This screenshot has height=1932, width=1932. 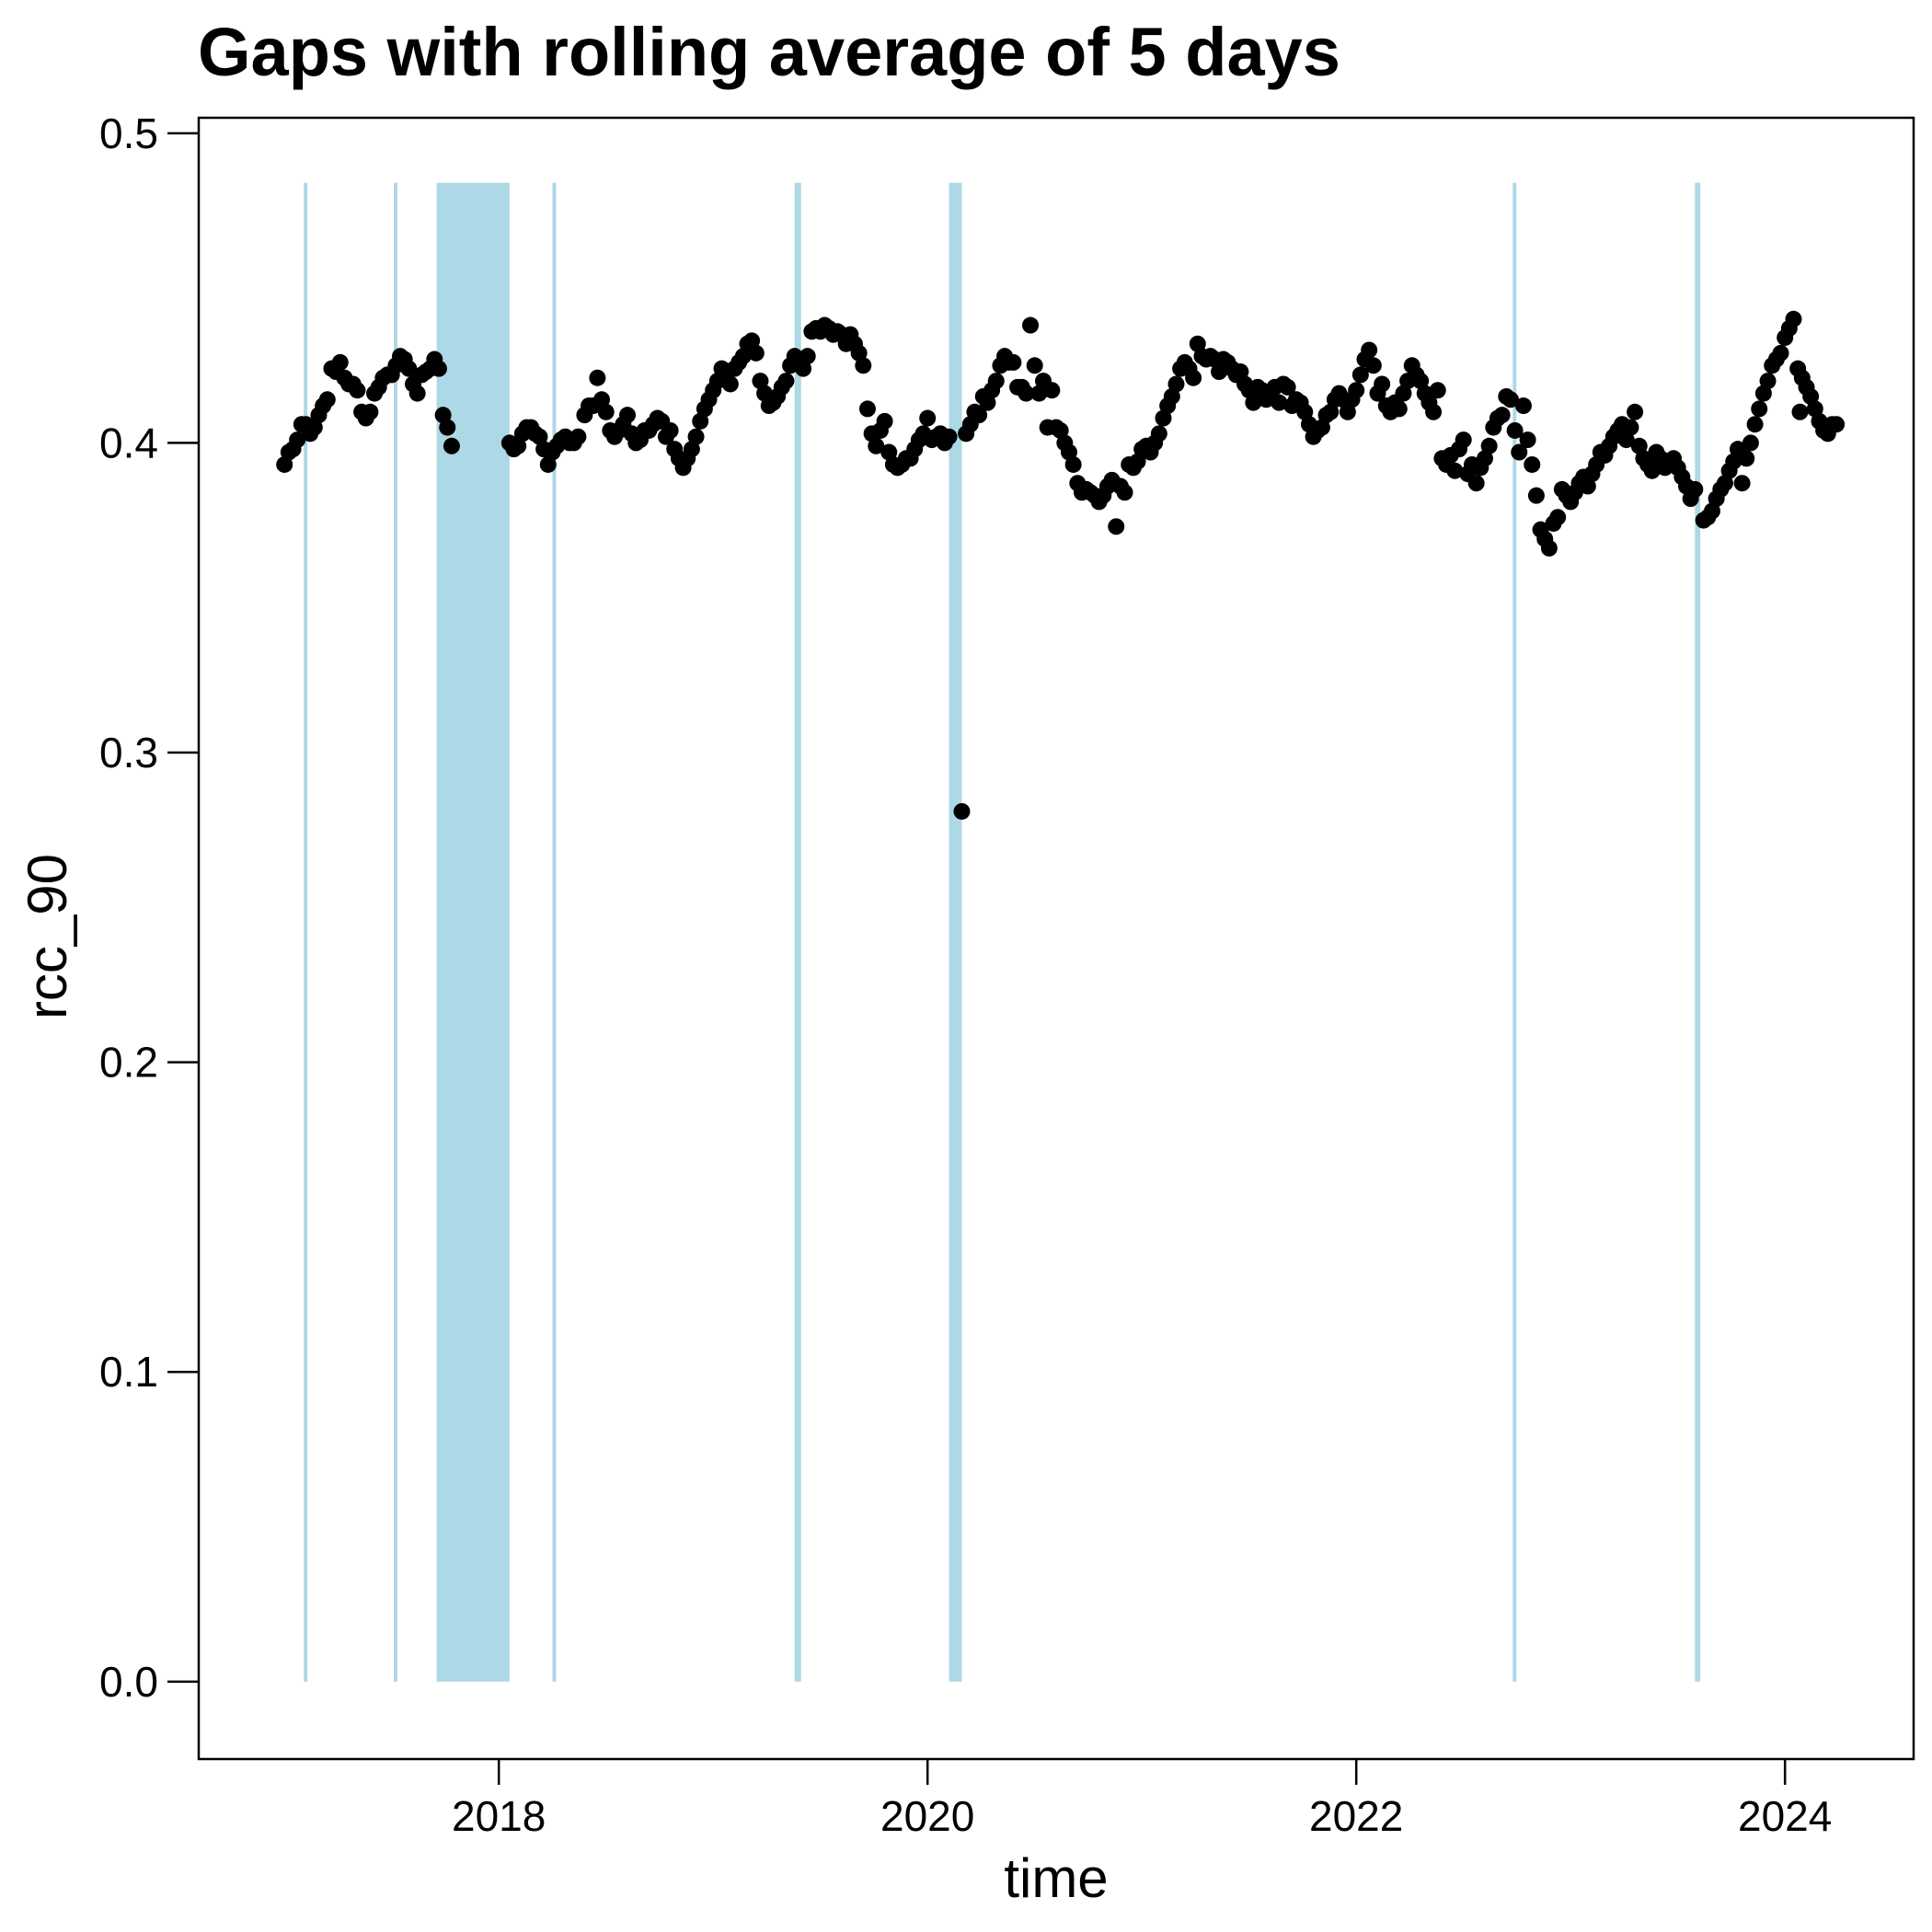 What do you see at coordinates (1142, 1799) in the screenshot?
I see `x-axis: 2018 2020 2022 2024` at bounding box center [1142, 1799].